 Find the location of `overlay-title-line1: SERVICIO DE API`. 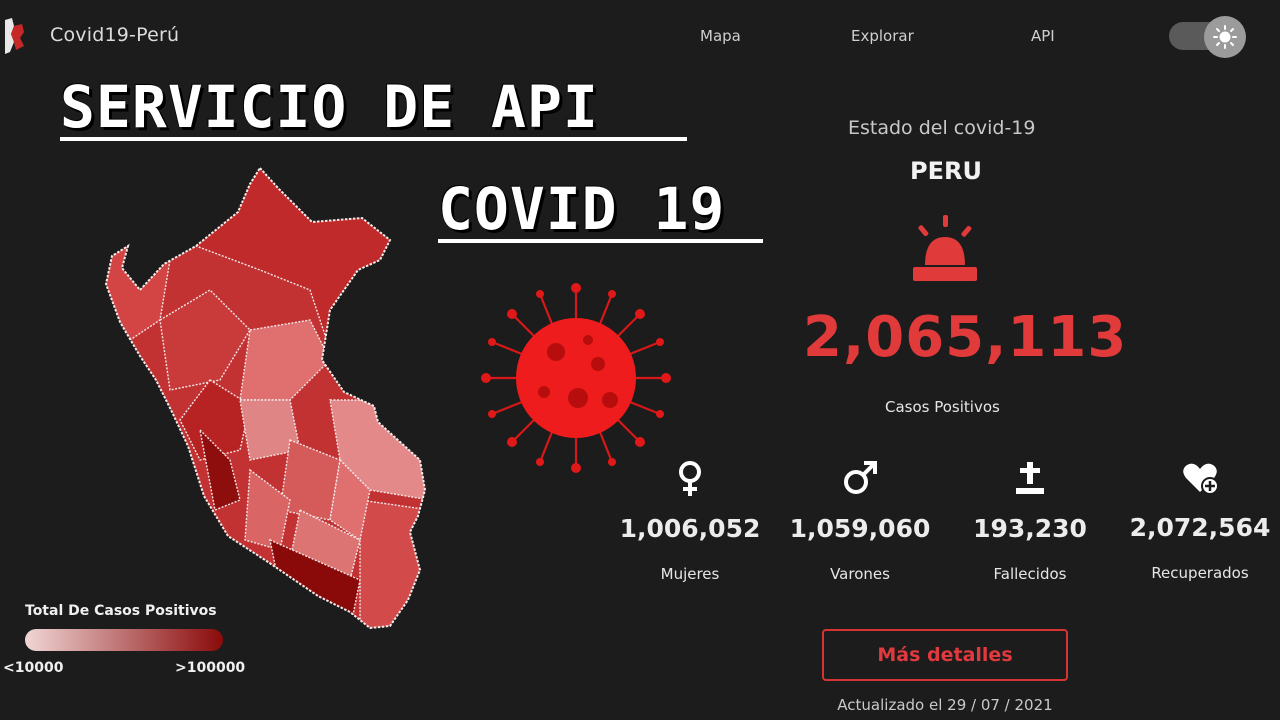

overlay-title-line1: SERVICIO DE API is located at coordinates (329, 107).